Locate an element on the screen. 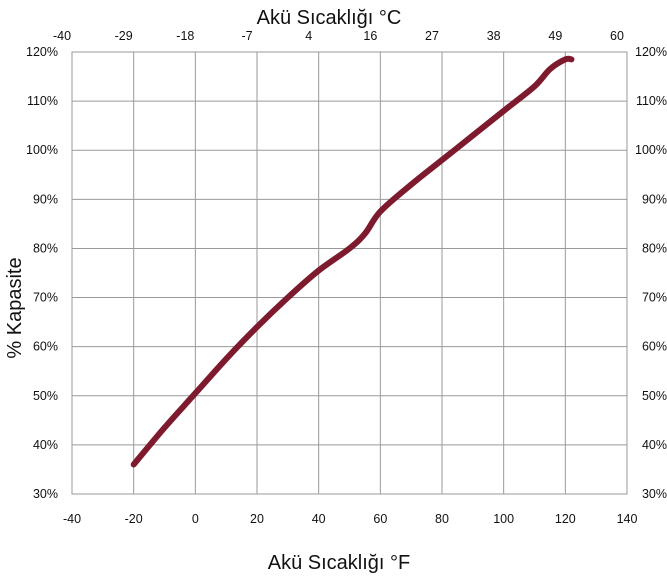  x2-tick-label: 16 is located at coordinates (370, 36).